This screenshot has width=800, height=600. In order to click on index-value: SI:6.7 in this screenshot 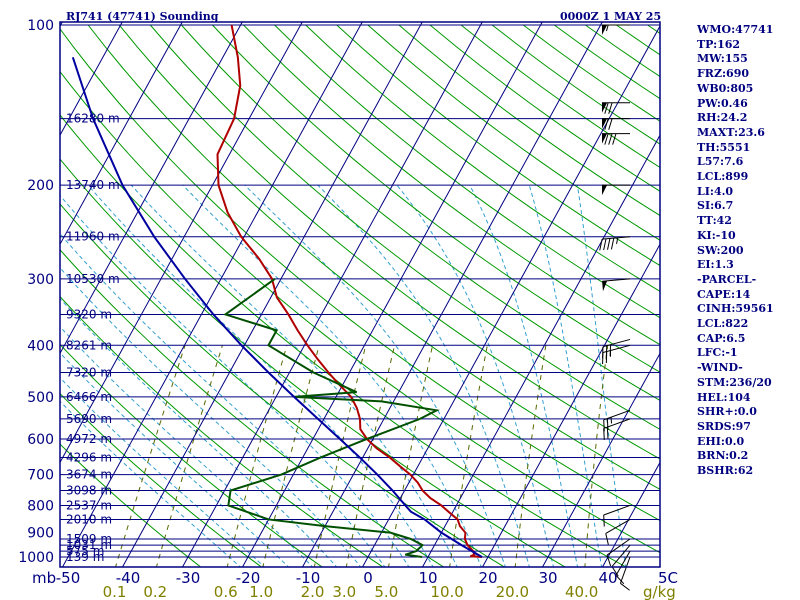, I will do `click(715, 206)`.